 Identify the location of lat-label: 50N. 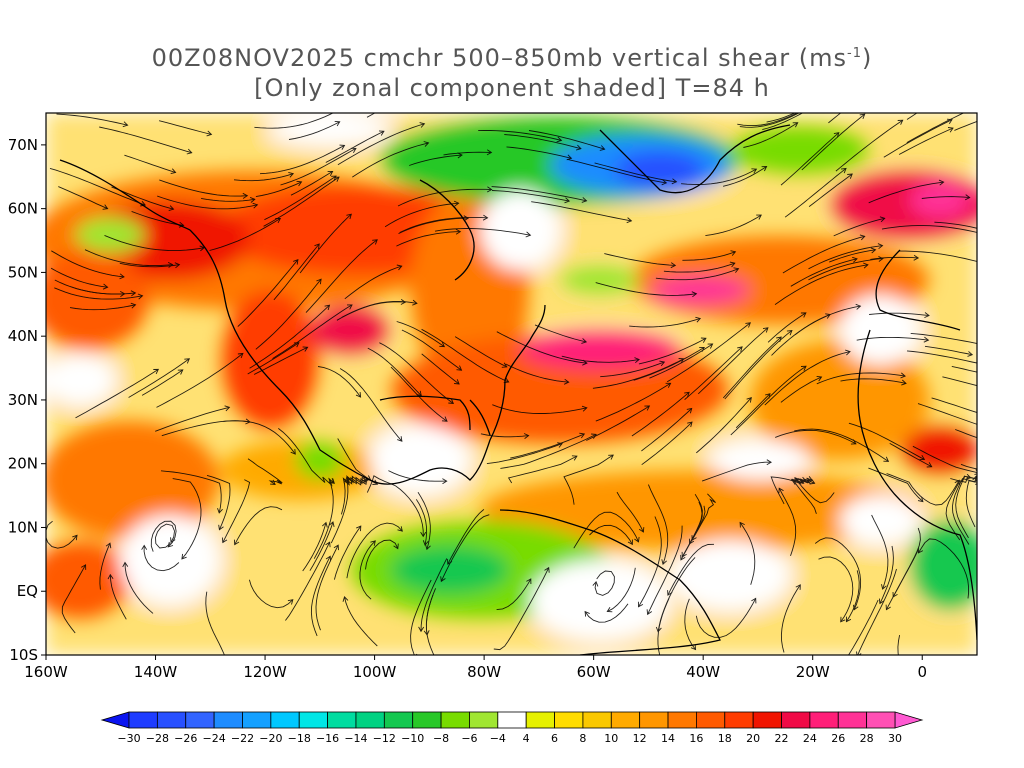
(23, 272).